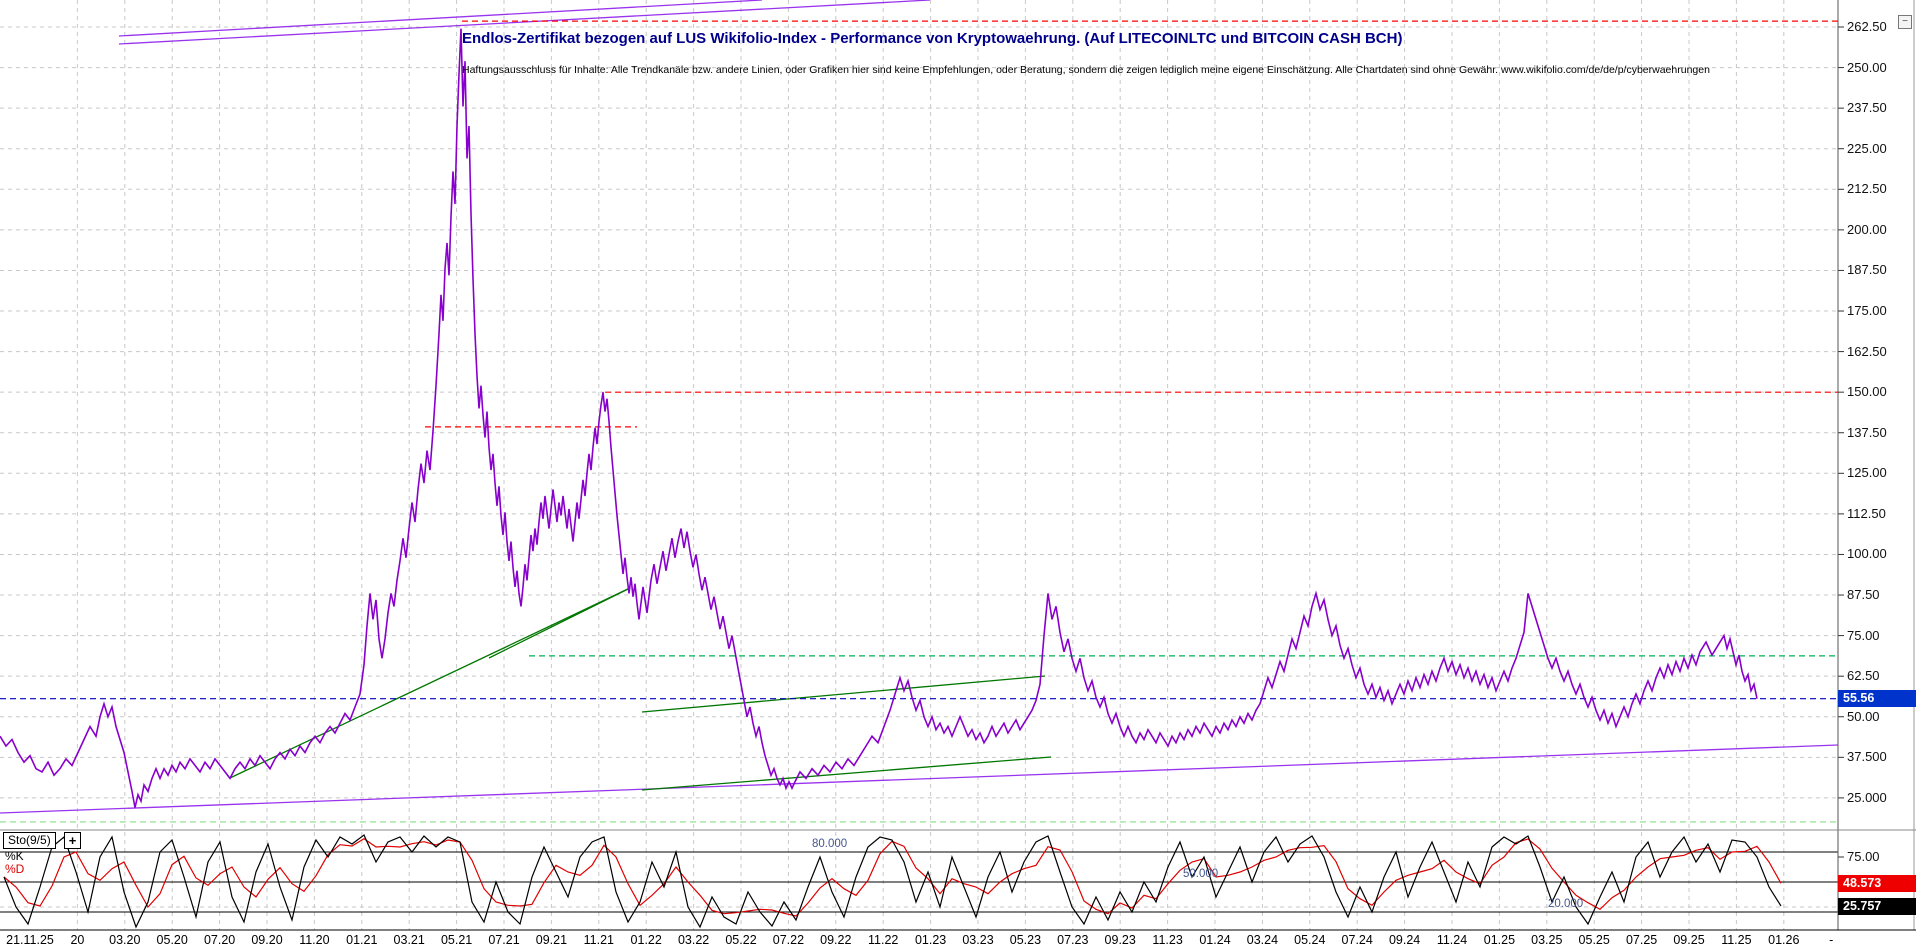  What do you see at coordinates (978, 940) in the screenshot?
I see `time-axis-label: 03.23` at bounding box center [978, 940].